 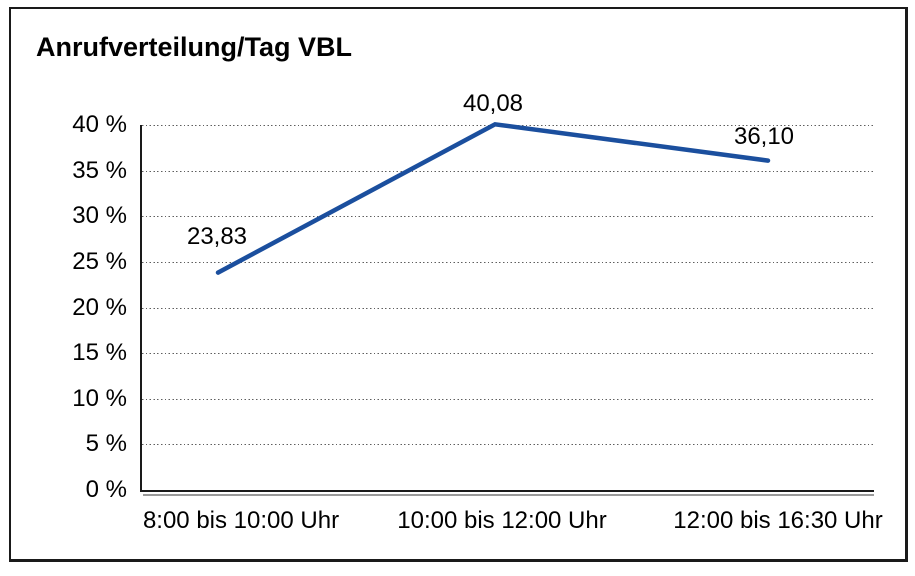 I want to click on y-tick-label: 30 %, so click(x=99, y=216).